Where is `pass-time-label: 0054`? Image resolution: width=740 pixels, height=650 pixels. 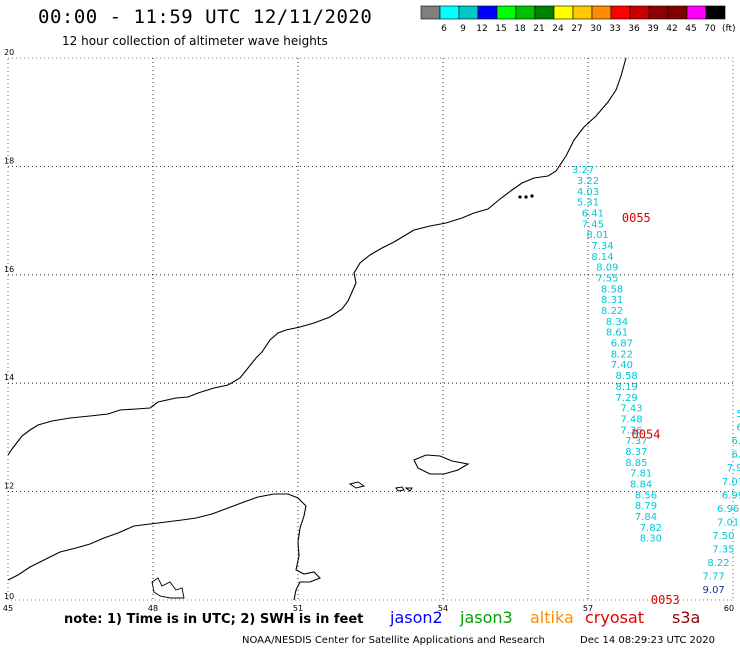 pass-time-label: 0054 is located at coordinates (646, 435).